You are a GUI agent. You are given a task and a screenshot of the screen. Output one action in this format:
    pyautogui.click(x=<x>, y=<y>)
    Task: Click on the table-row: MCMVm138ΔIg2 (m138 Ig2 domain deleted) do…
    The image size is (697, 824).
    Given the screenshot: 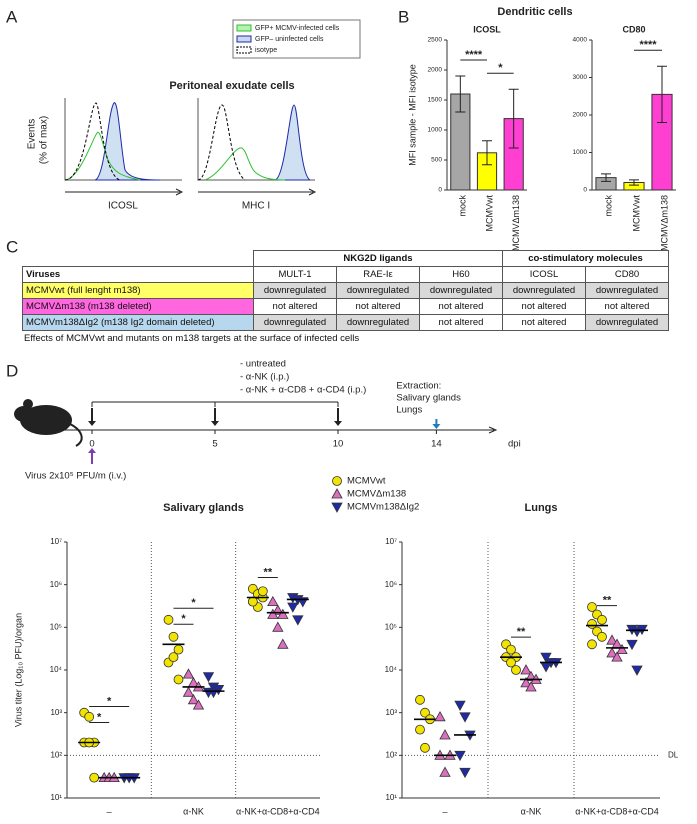 What is the action you would take?
    pyautogui.click(x=345, y=322)
    